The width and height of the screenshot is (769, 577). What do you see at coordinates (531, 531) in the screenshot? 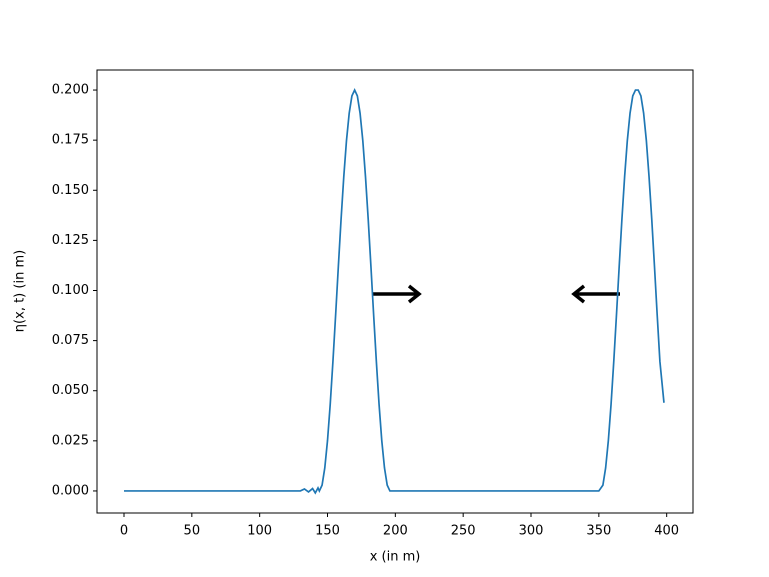
I see `x-tick-label: 300` at bounding box center [531, 531].